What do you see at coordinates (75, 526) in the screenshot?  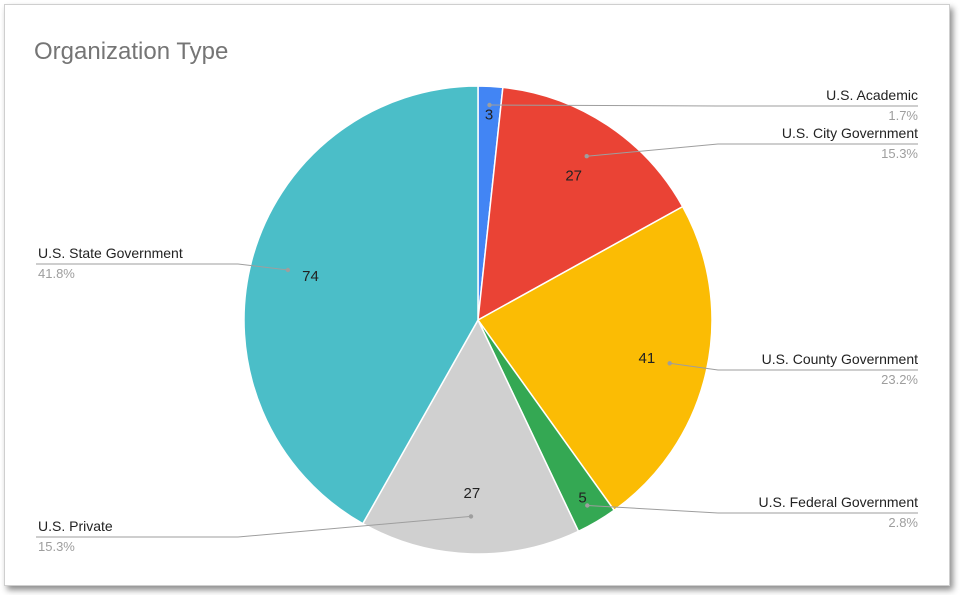 I see `category-label-u-s-private: U.S. Private` at bounding box center [75, 526].